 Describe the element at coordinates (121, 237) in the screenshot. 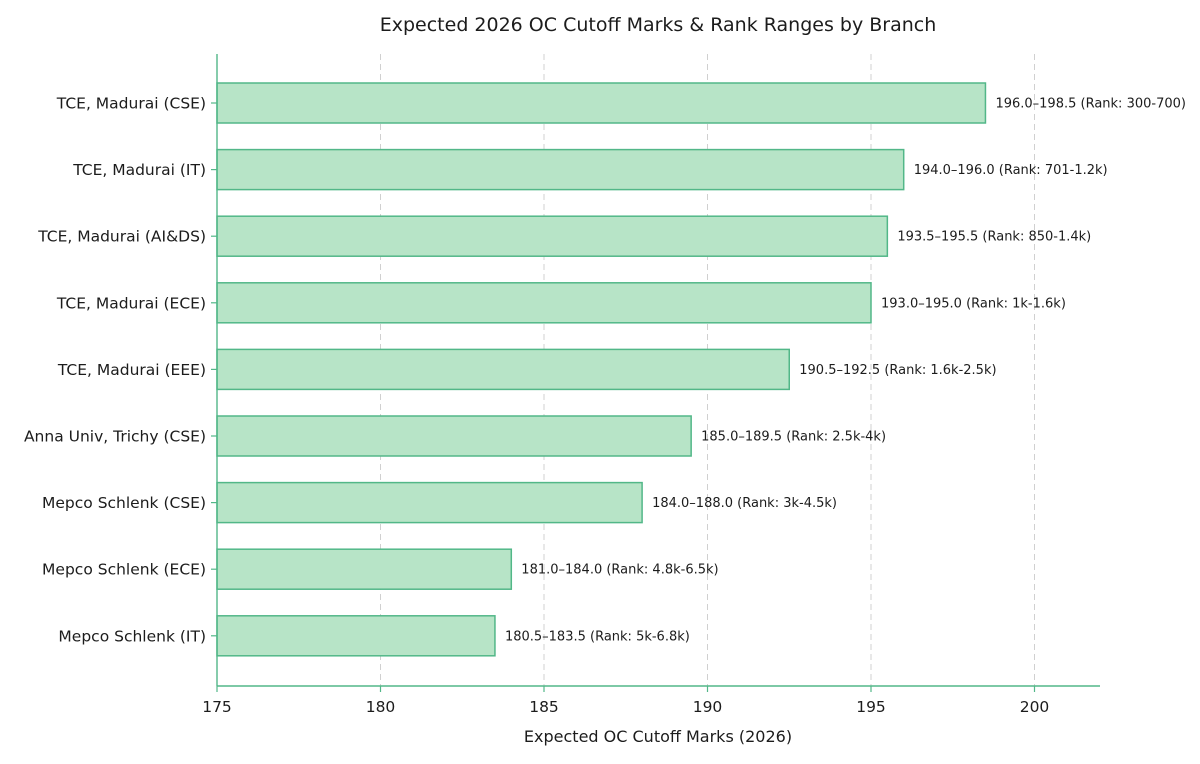

I see `category-label: TCE, Madurai (AI&DS)` at that location.